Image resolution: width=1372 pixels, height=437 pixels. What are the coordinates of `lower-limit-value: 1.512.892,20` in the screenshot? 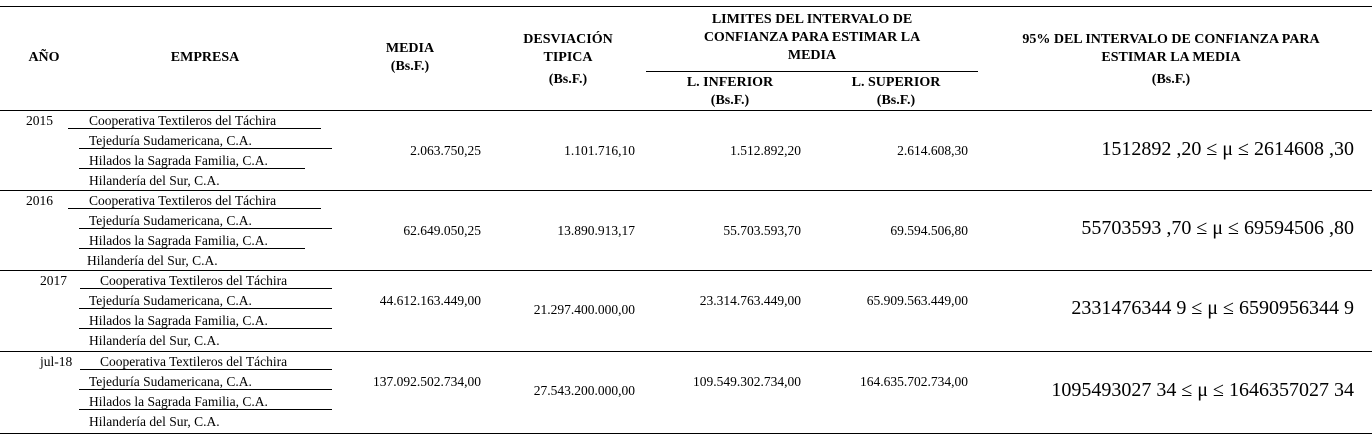 It's located at (765, 150).